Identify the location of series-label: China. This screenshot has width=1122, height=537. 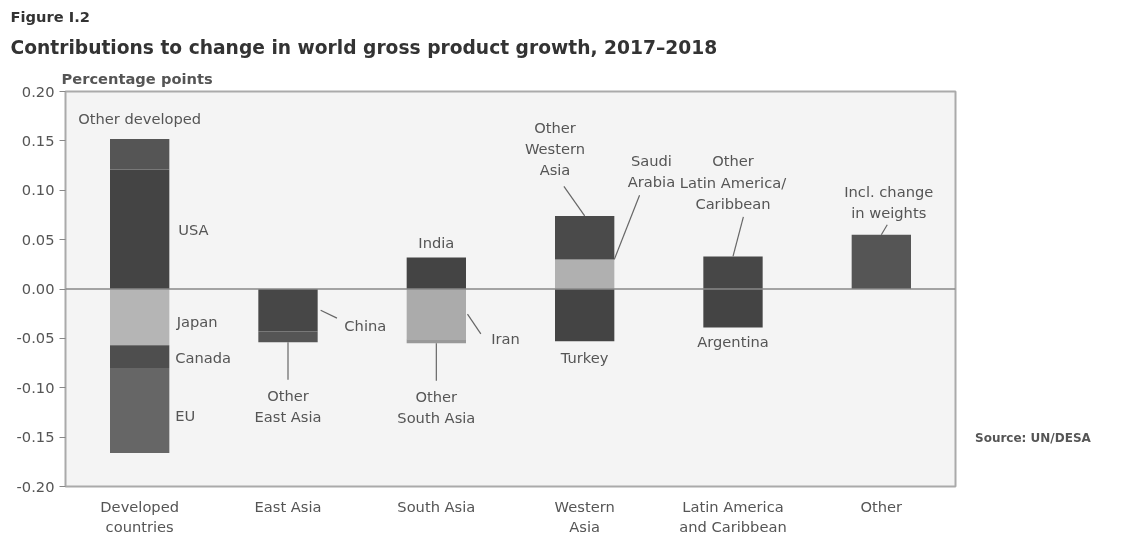
(365, 325).